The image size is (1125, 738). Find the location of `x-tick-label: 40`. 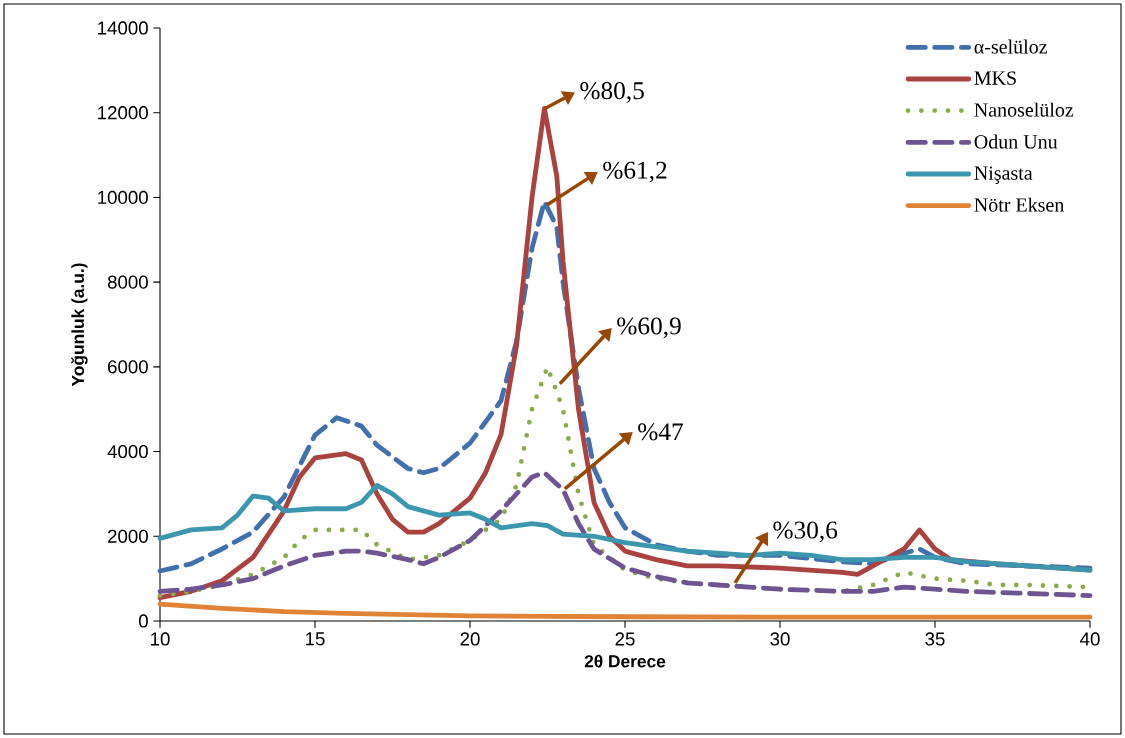

x-tick-label: 40 is located at coordinates (1090, 639).